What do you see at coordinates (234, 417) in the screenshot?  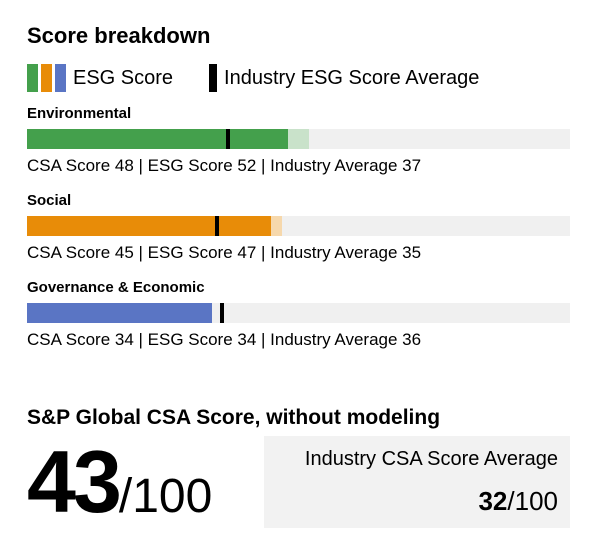 I see `csa-score-heading: S&P Global CSA Score, without modeling` at bounding box center [234, 417].